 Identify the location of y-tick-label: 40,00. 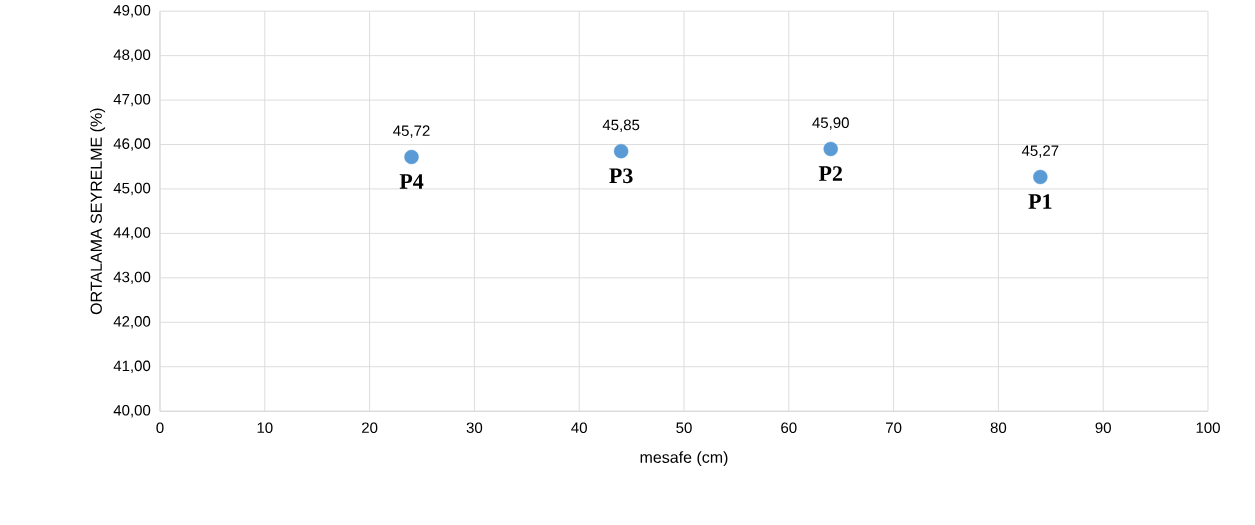
(132, 411).